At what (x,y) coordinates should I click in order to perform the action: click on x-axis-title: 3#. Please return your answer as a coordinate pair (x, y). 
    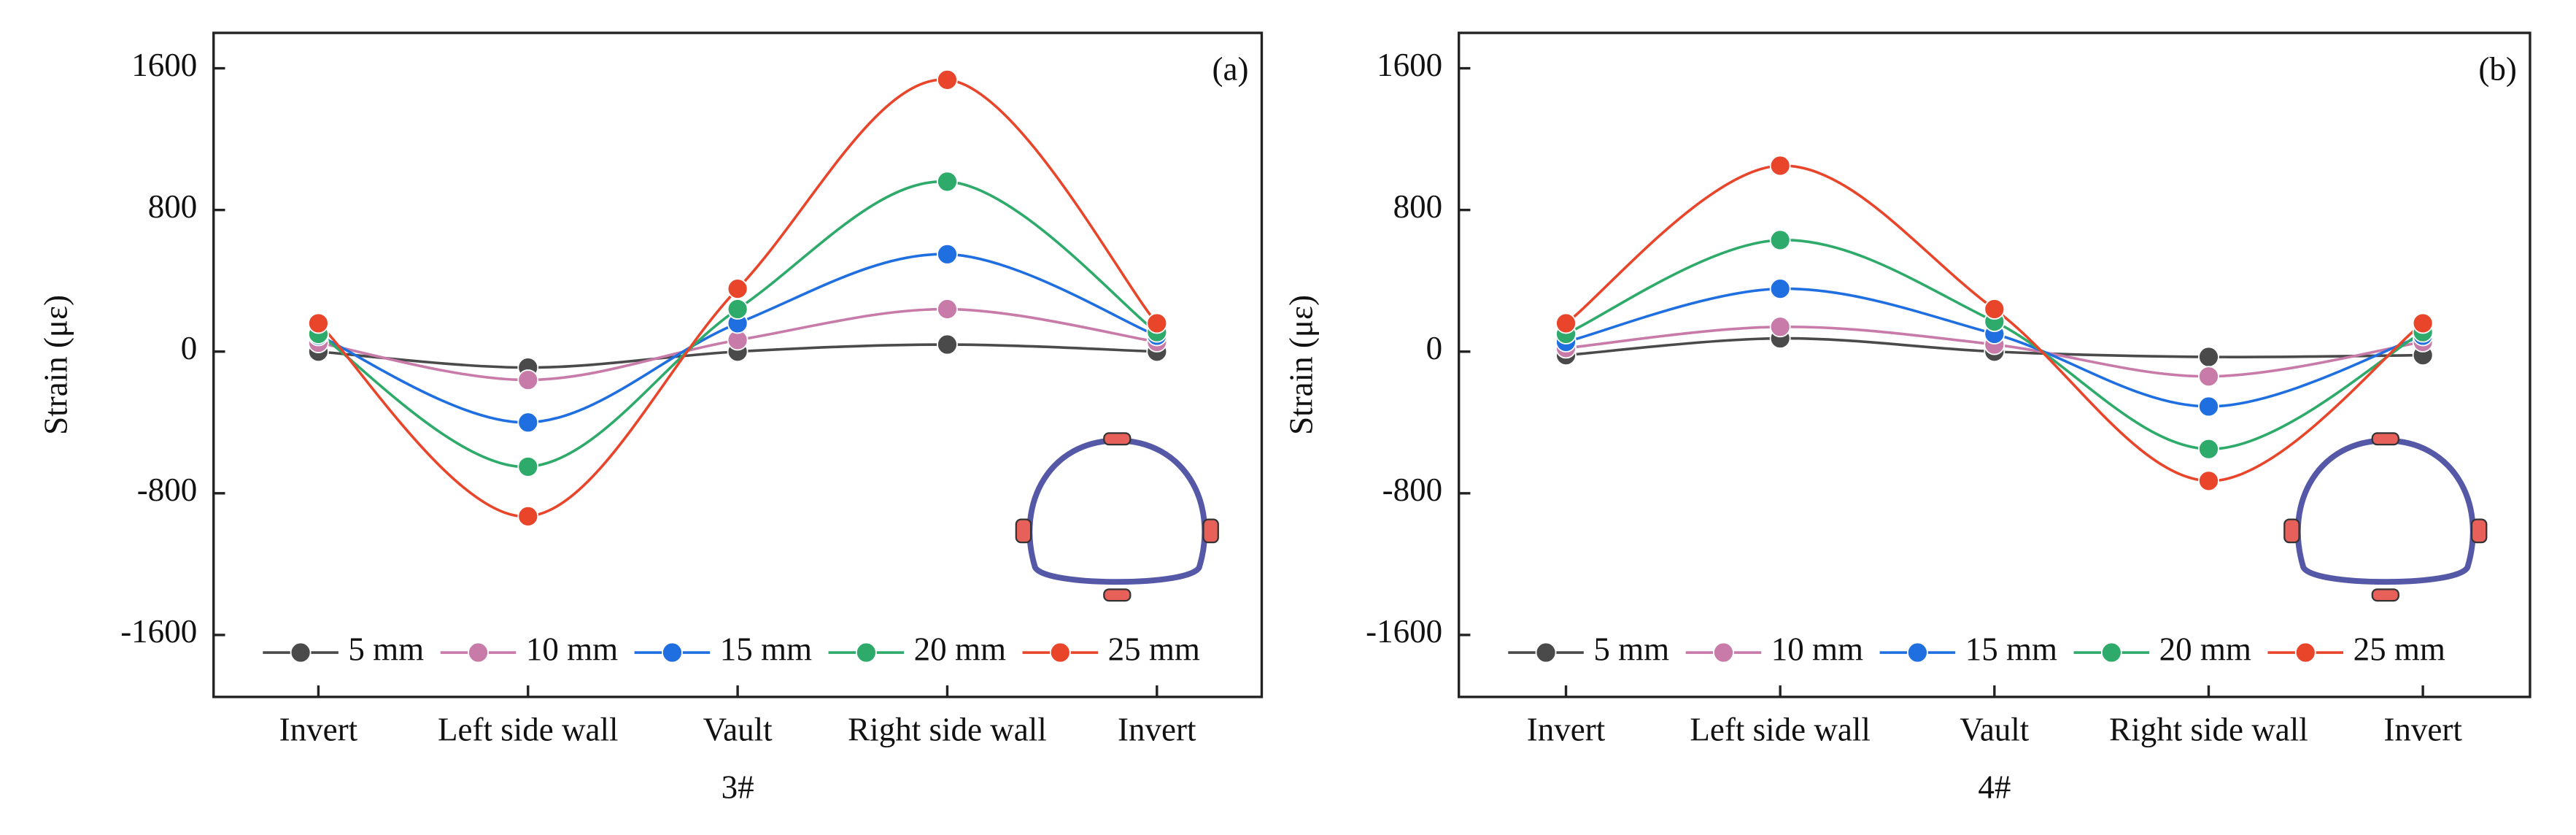
    Looking at the image, I should click on (738, 787).